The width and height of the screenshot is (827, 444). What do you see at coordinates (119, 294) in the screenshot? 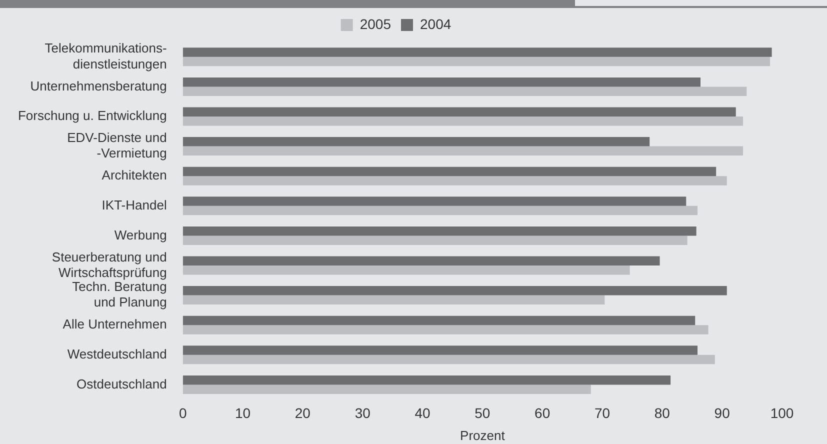
I see `y-tick-label: Techn. Beratung und Planung` at bounding box center [119, 294].